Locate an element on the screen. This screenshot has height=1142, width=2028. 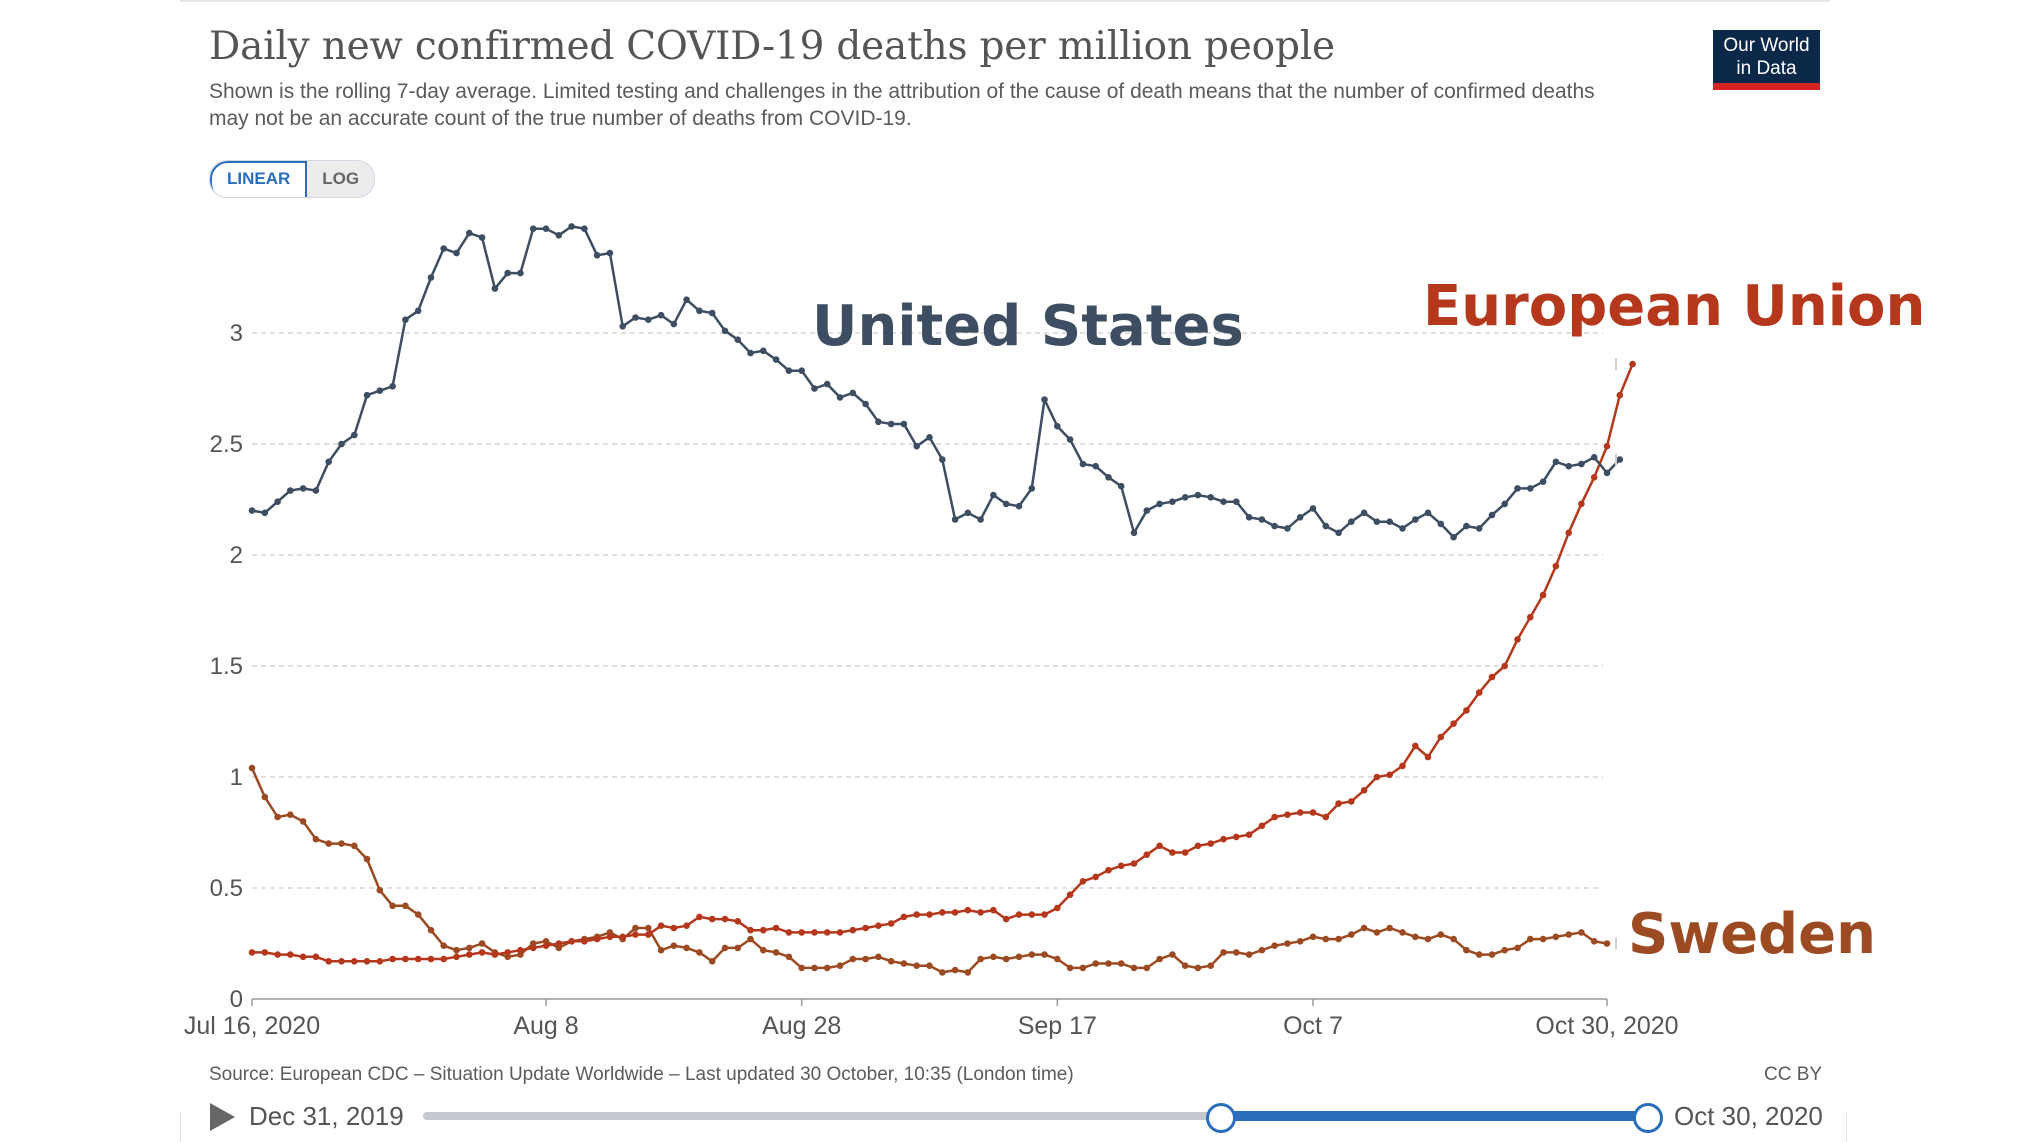
timeline-end-handle is located at coordinates (1648, 1118).